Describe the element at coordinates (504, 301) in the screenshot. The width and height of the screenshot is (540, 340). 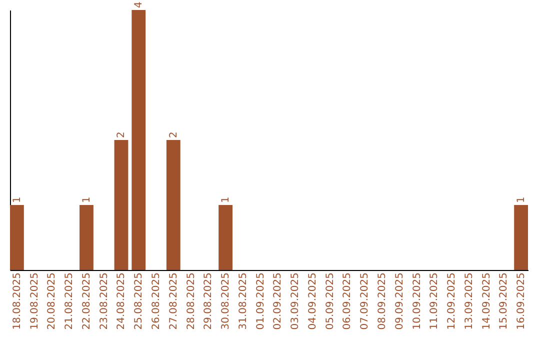
I see `x-tick-label: 15.09.2025` at that location.